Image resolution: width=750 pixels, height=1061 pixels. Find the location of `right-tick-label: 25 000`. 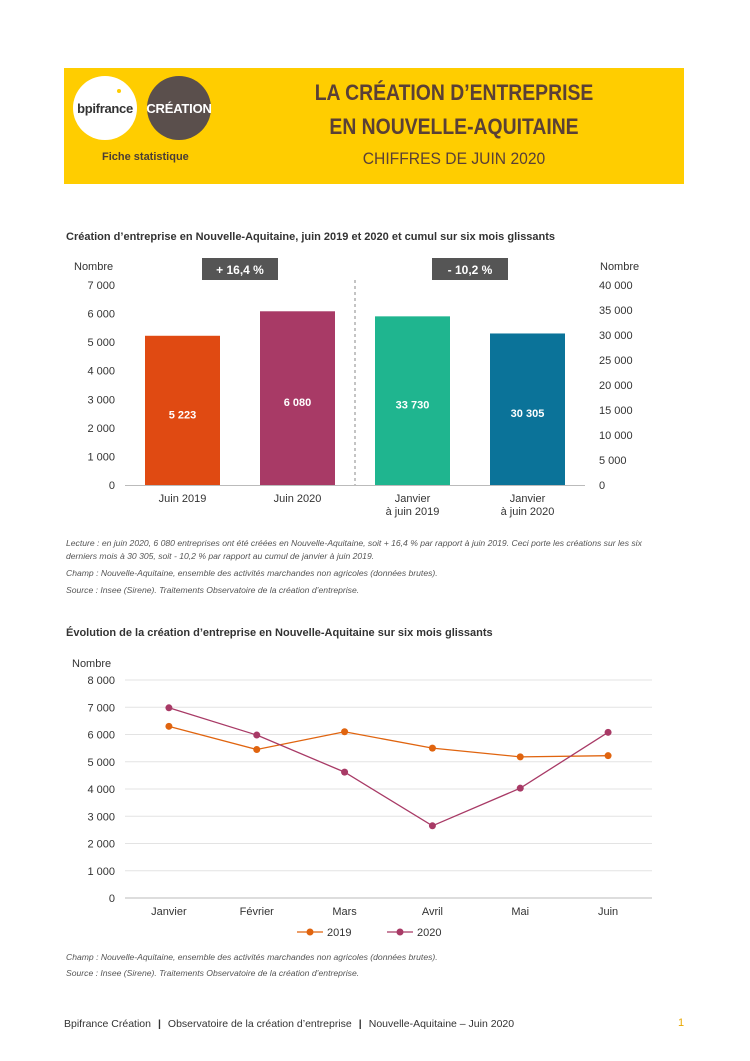

right-tick-label: 25 000 is located at coordinates (616, 361).